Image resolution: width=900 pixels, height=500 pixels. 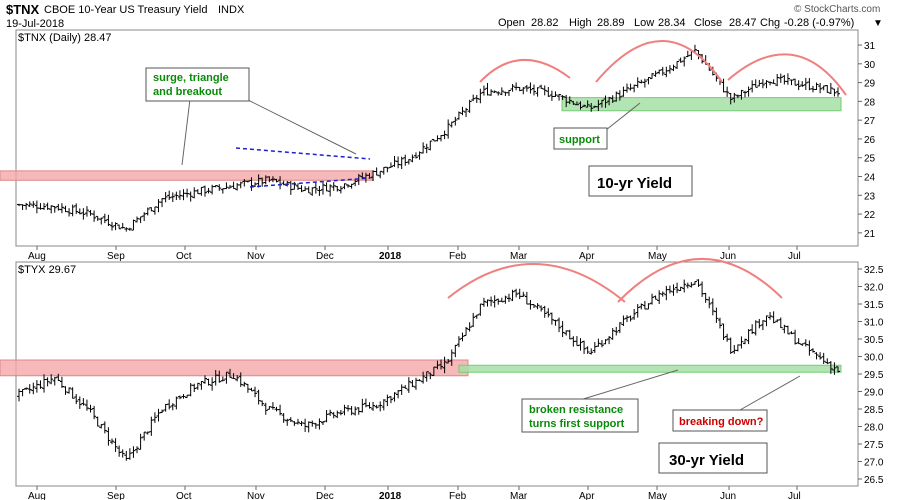 What do you see at coordinates (870, 215) in the screenshot?
I see `y-tick-label: 22` at bounding box center [870, 215].